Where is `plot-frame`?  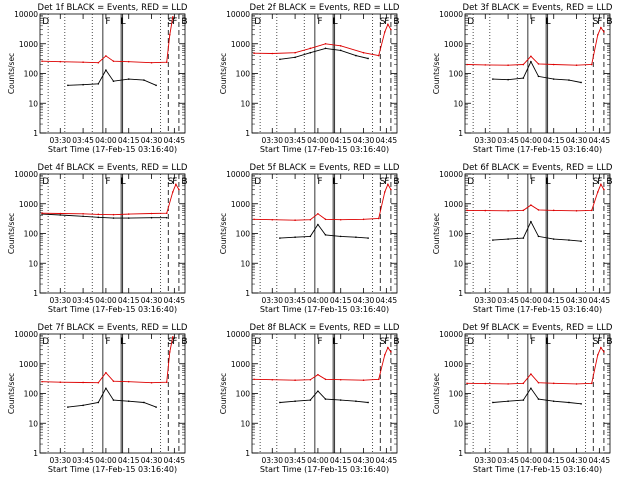
plot-frame is located at coordinates (324, 393).